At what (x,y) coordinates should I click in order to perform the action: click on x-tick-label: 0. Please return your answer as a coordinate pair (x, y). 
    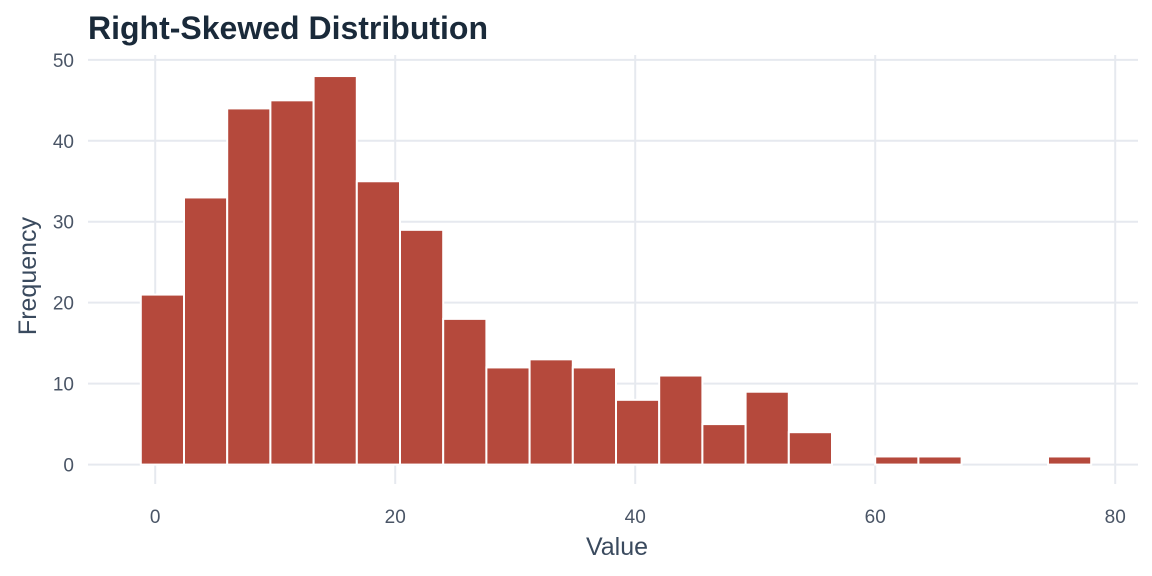
    Looking at the image, I should click on (155, 517).